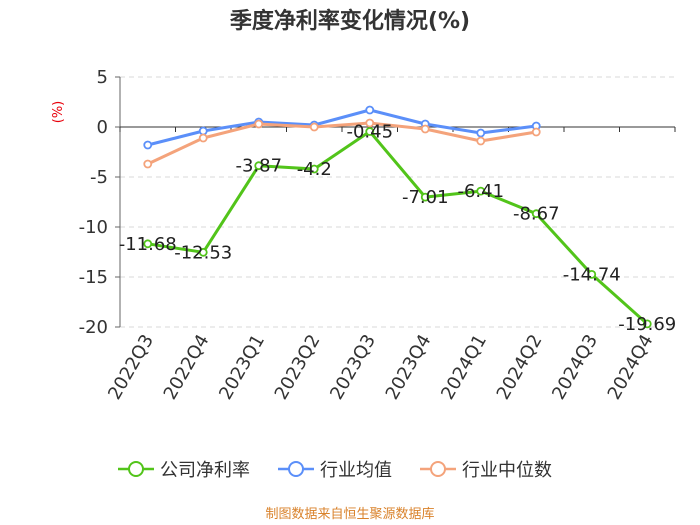 The width and height of the screenshot is (700, 525). What do you see at coordinates (99, 177) in the screenshot?
I see `y-tick-label: -5` at bounding box center [99, 177].